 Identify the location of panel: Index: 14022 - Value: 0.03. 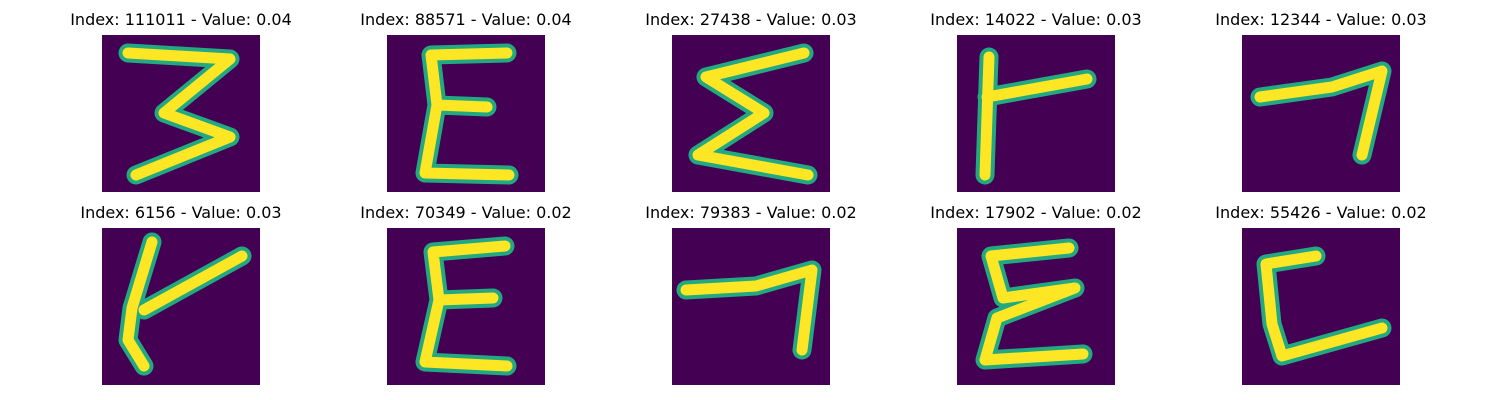
(1036, 105).